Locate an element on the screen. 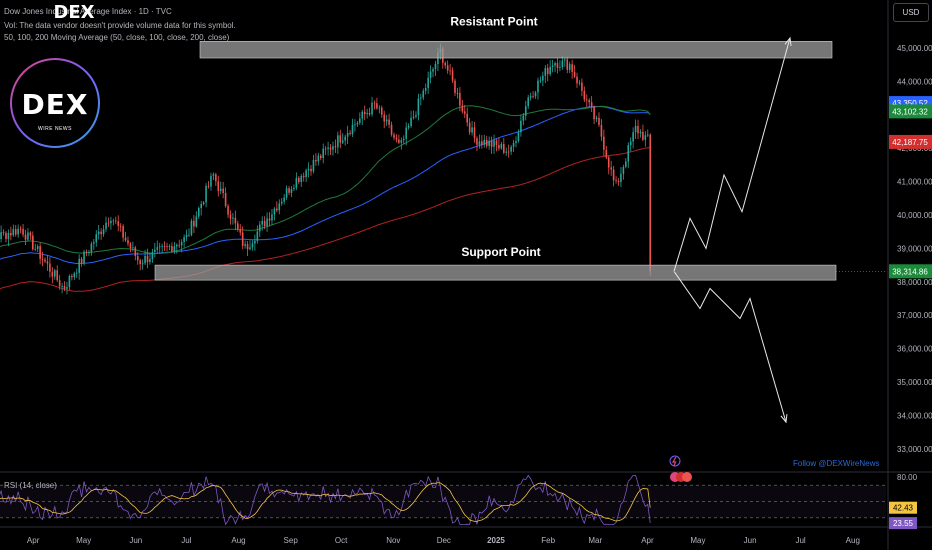 This screenshot has width=932, height=550. price-tag-label: 43,102.32 is located at coordinates (910, 111).